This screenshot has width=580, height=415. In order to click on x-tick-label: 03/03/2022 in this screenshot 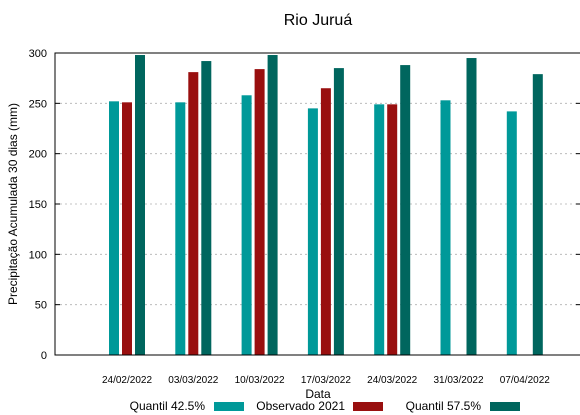, I will do `click(193, 380)`.